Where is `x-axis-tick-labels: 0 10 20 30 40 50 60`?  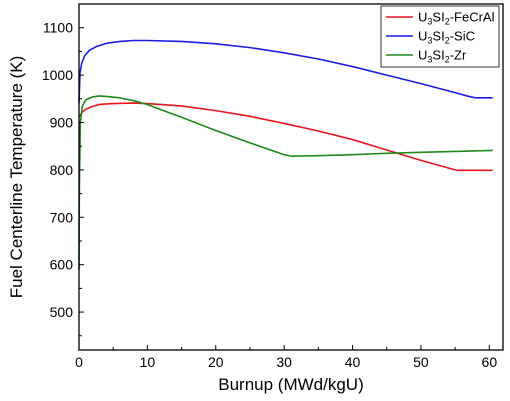
x-axis-tick-labels: 0 10 20 30 40 50 60 is located at coordinates (286, 362).